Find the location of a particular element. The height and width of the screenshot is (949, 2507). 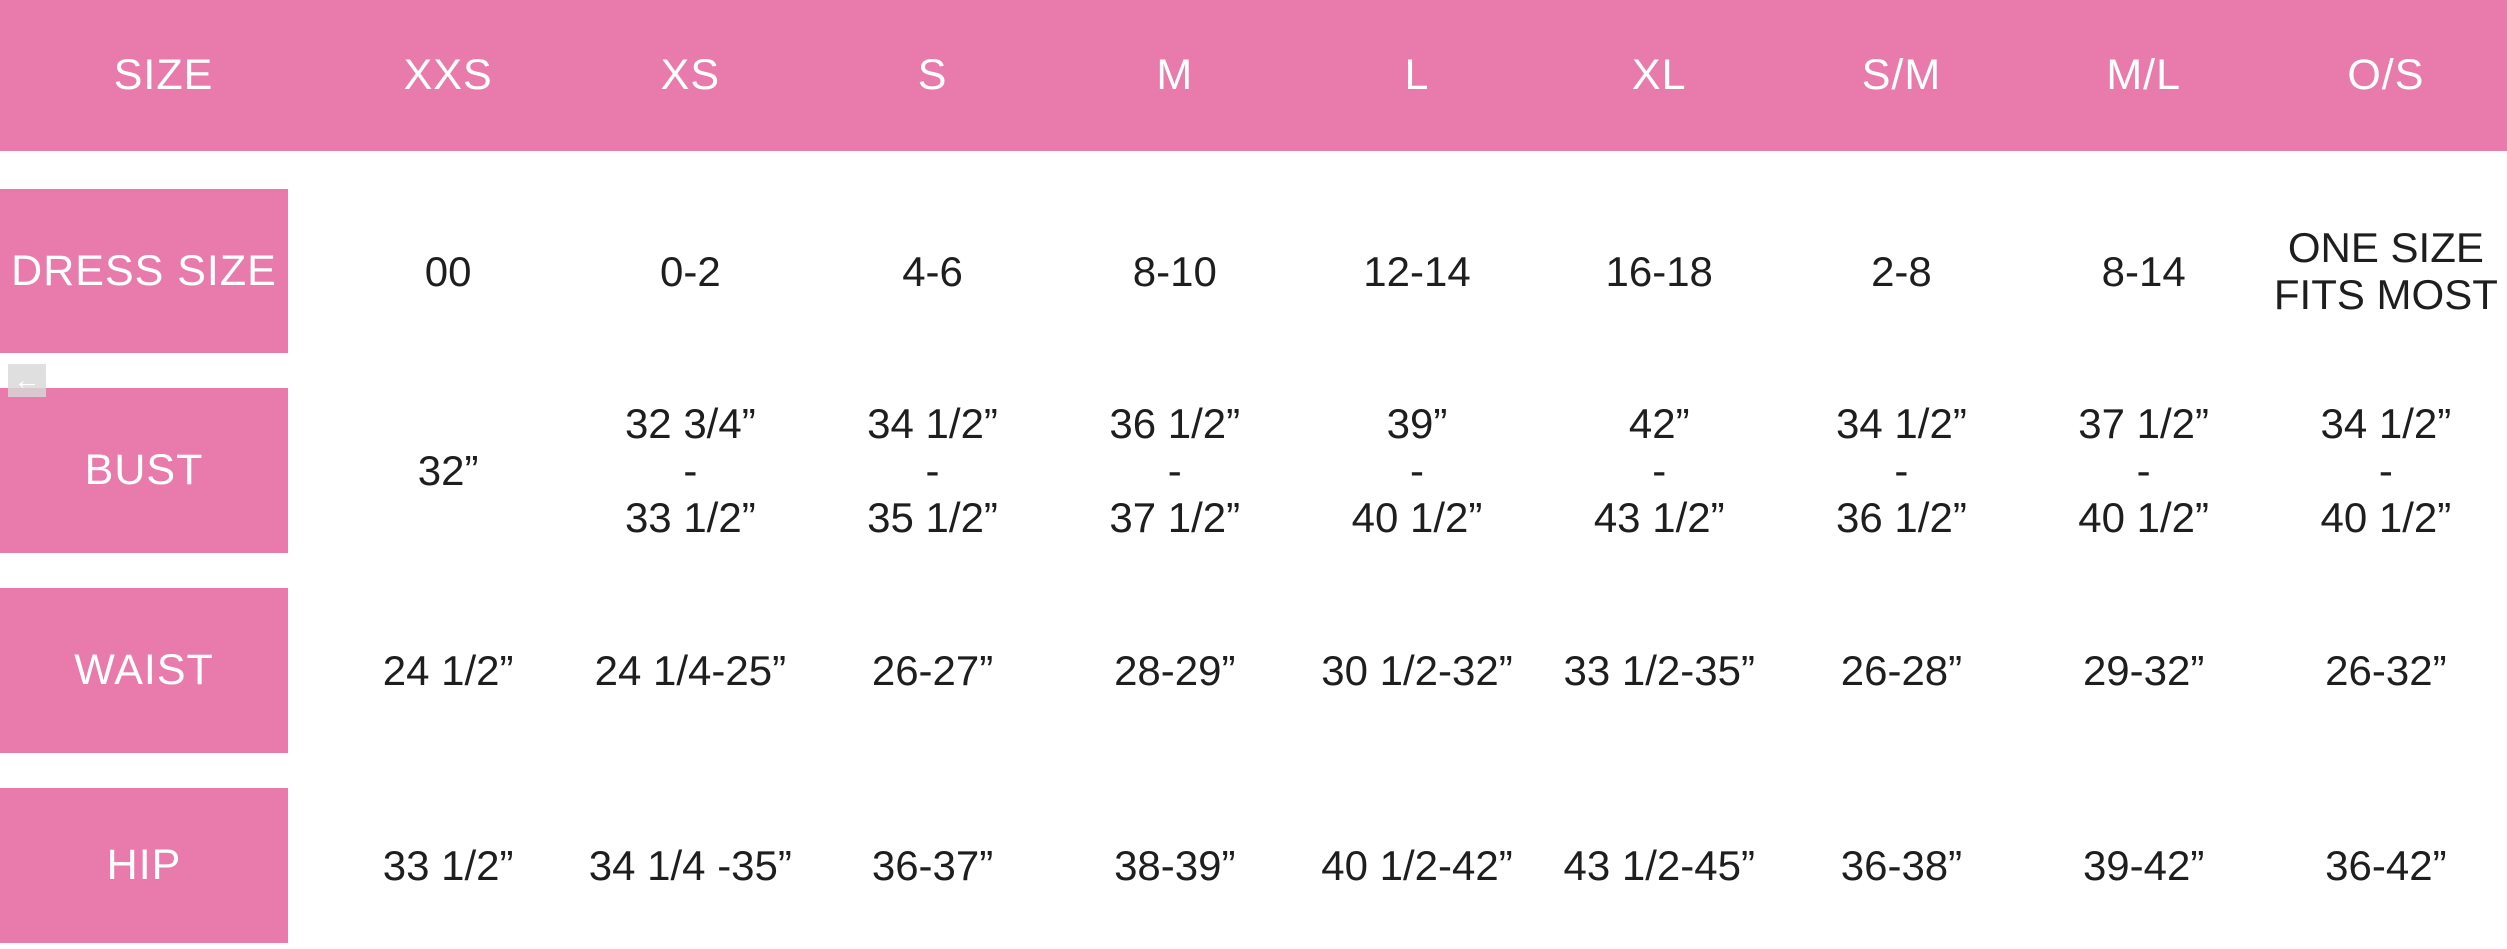

table-cell: ONE SIZE FITS MOST is located at coordinates (2385, 271).